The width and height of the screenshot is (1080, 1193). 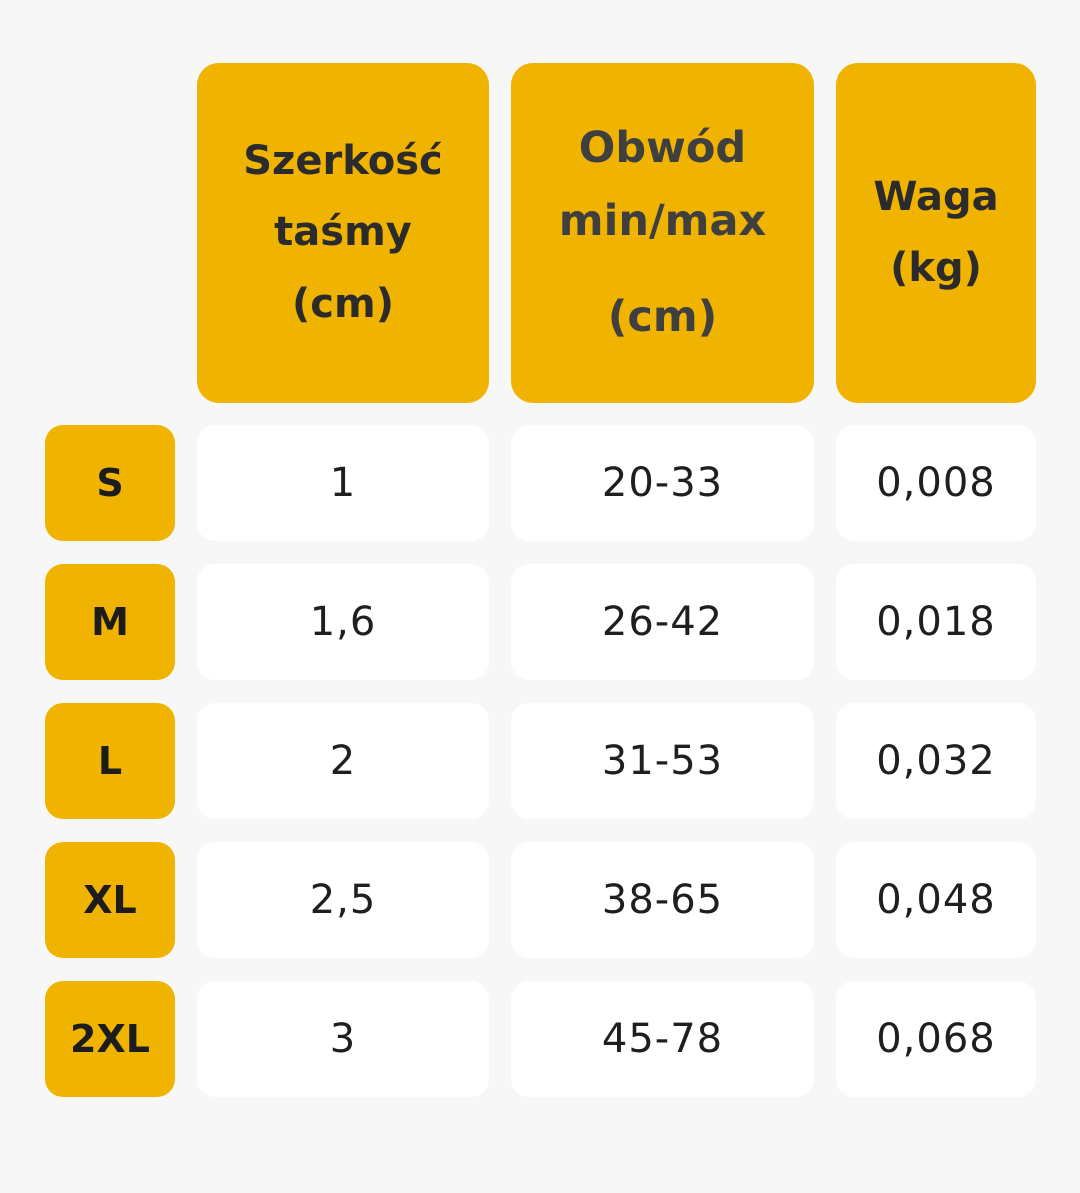 I want to click on header-circumference: Obwód min/max (cm), so click(x=662, y=233).